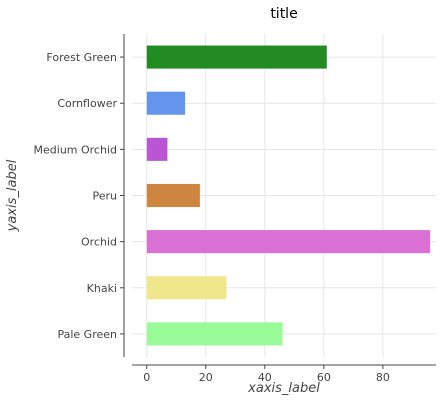 The height and width of the screenshot is (400, 444). I want to click on x-tick-label: 40, so click(265, 377).